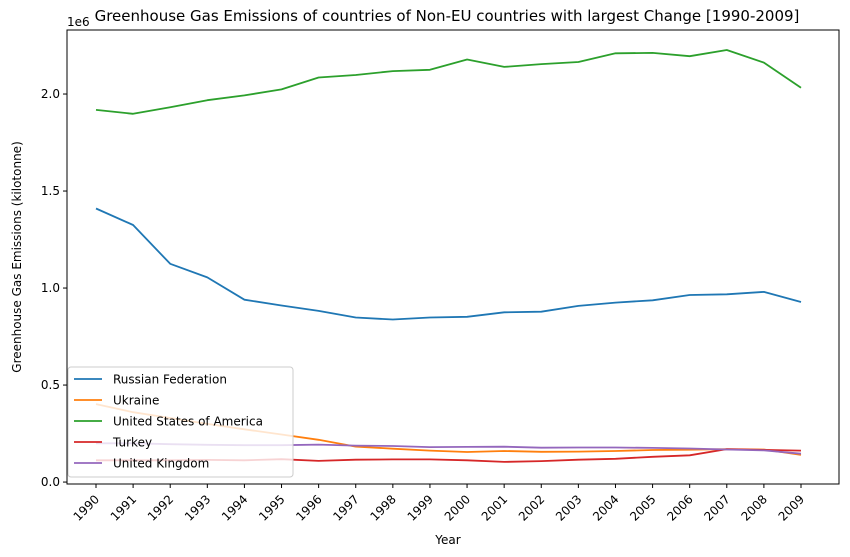  What do you see at coordinates (50, 385) in the screenshot?
I see `y-tick-label: 0.5` at bounding box center [50, 385].